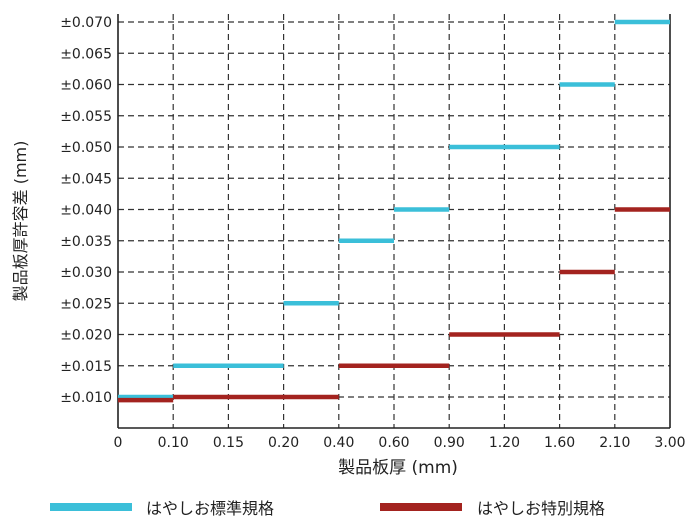  I want to click on x-tick-label: 1.60, so click(559, 443).